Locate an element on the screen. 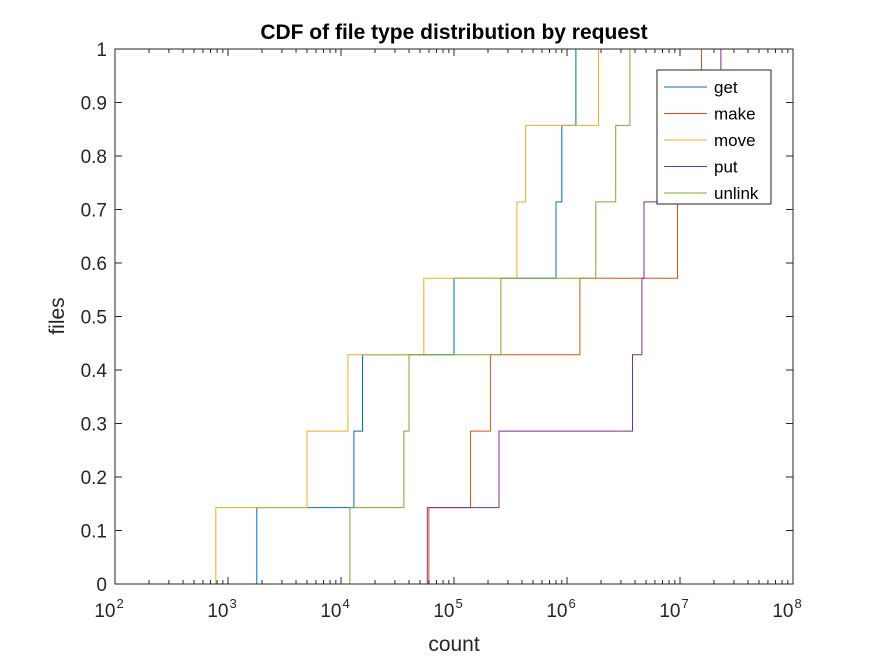  y-tick-label: 0 is located at coordinates (101, 585).